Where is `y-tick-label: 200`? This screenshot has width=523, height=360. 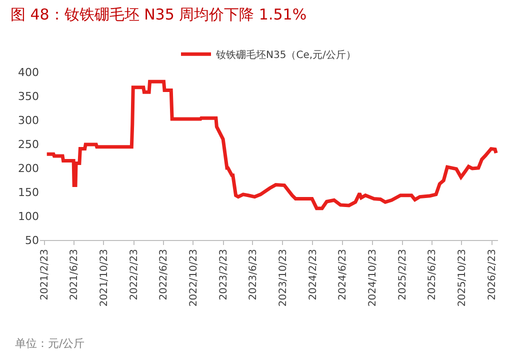
y-tick-label: 200 is located at coordinates (28, 168).